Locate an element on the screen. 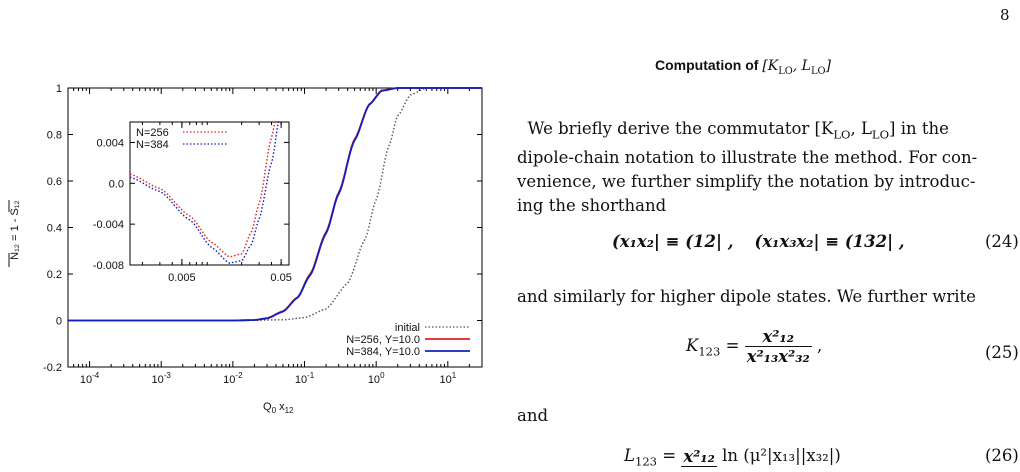 The image size is (1020, 472). main-ytick-label: 0.8 is located at coordinates (54, 136).